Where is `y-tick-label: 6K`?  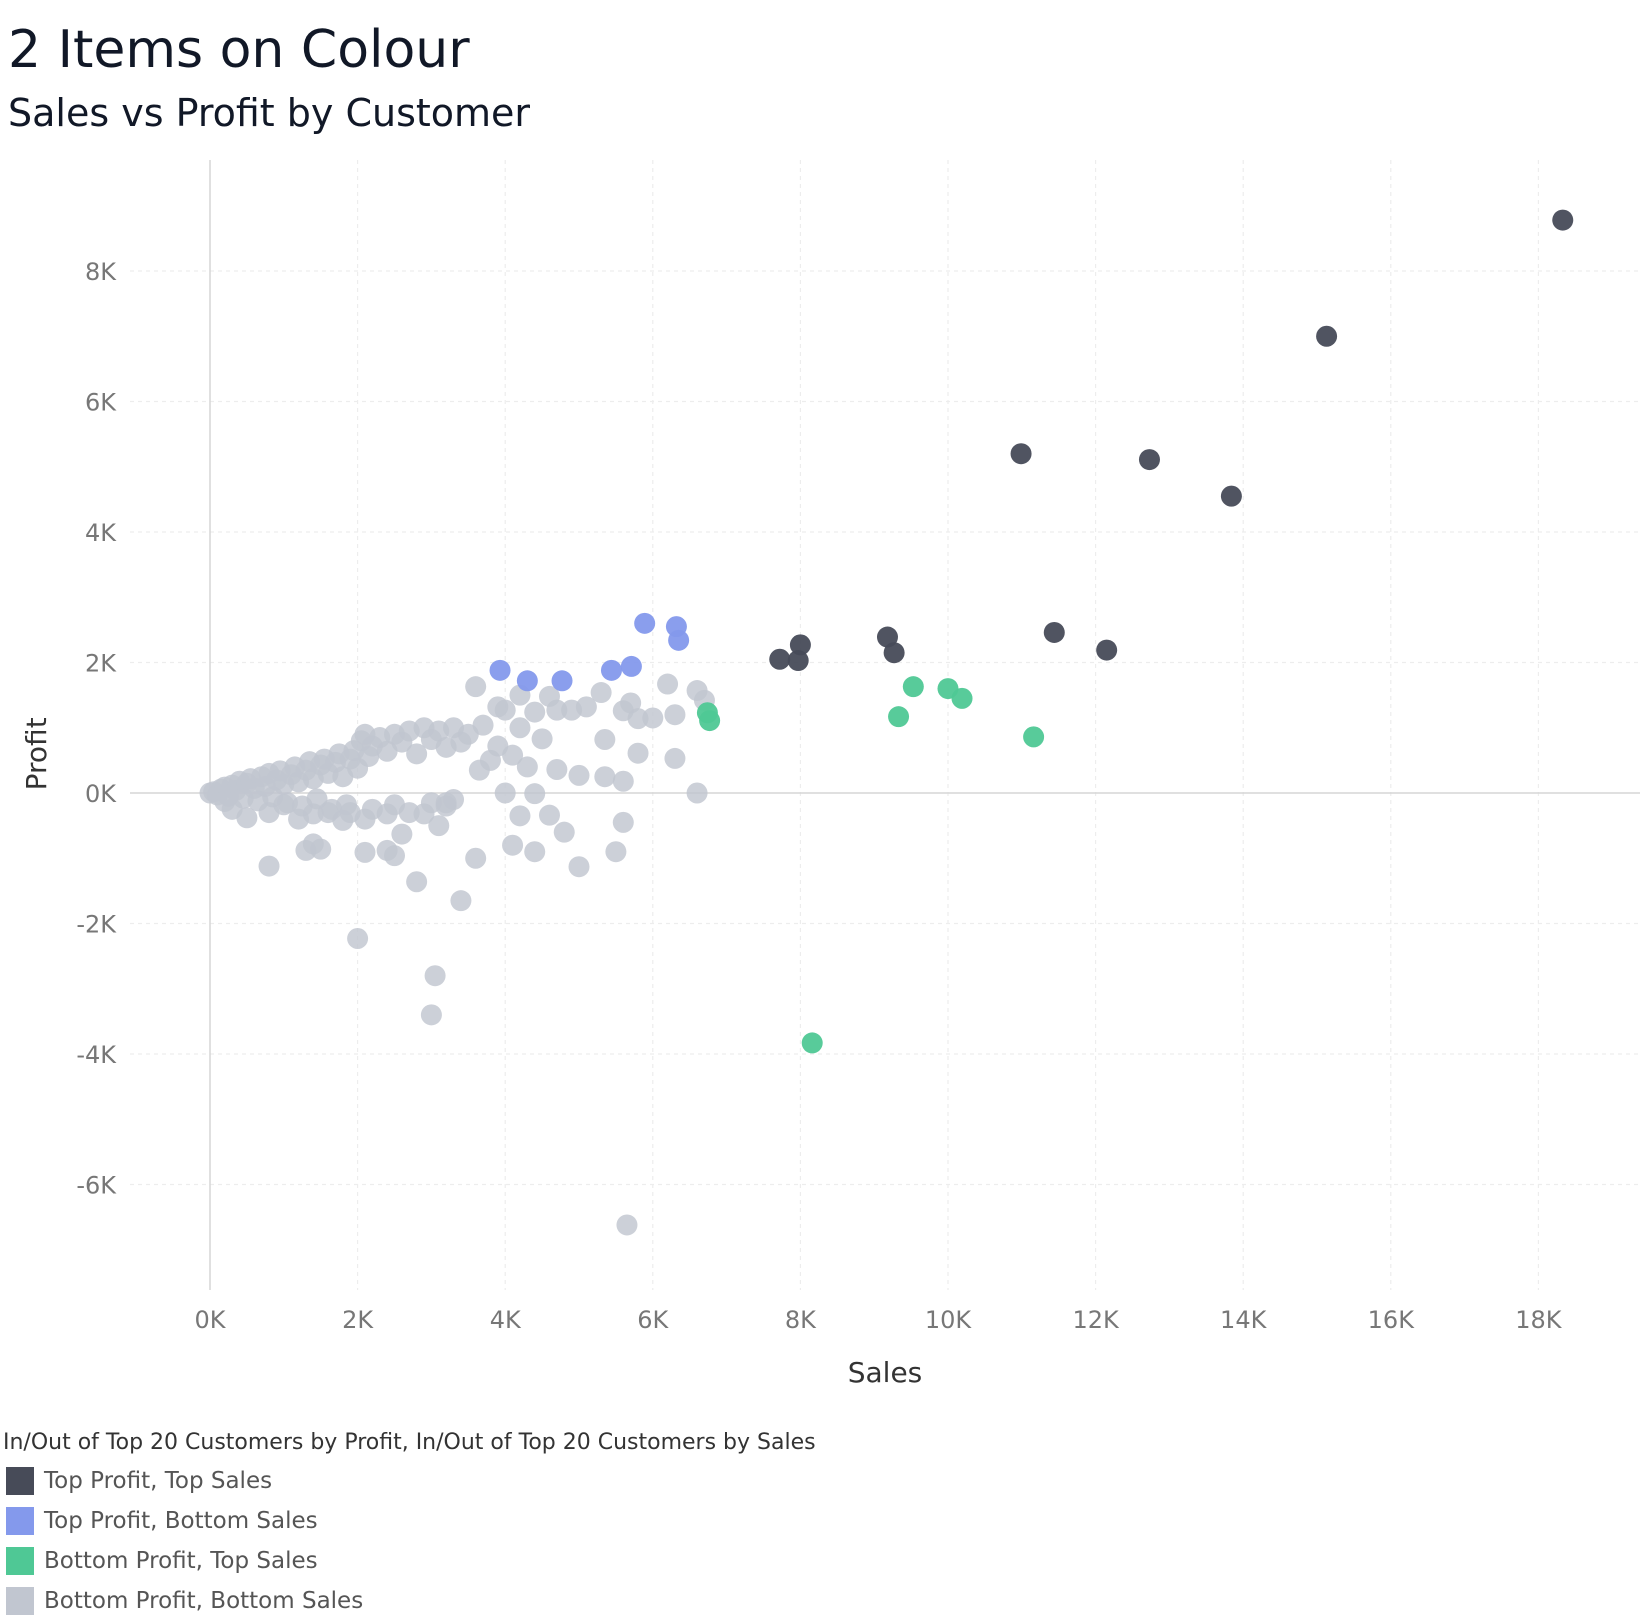
y-tick-label: 6K is located at coordinates (101, 403).